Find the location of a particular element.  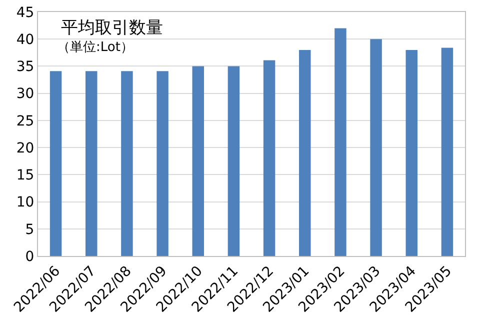

y-tick-label: 20 is located at coordinates (25, 148).